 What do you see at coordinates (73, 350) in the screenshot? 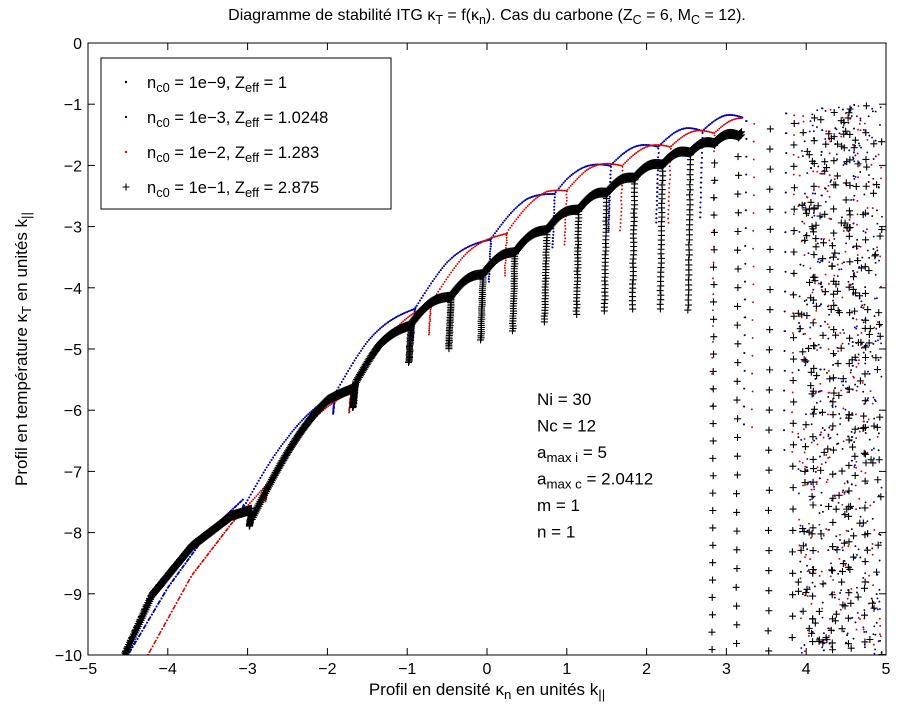
I see `y-tick-label: −5` at bounding box center [73, 350].